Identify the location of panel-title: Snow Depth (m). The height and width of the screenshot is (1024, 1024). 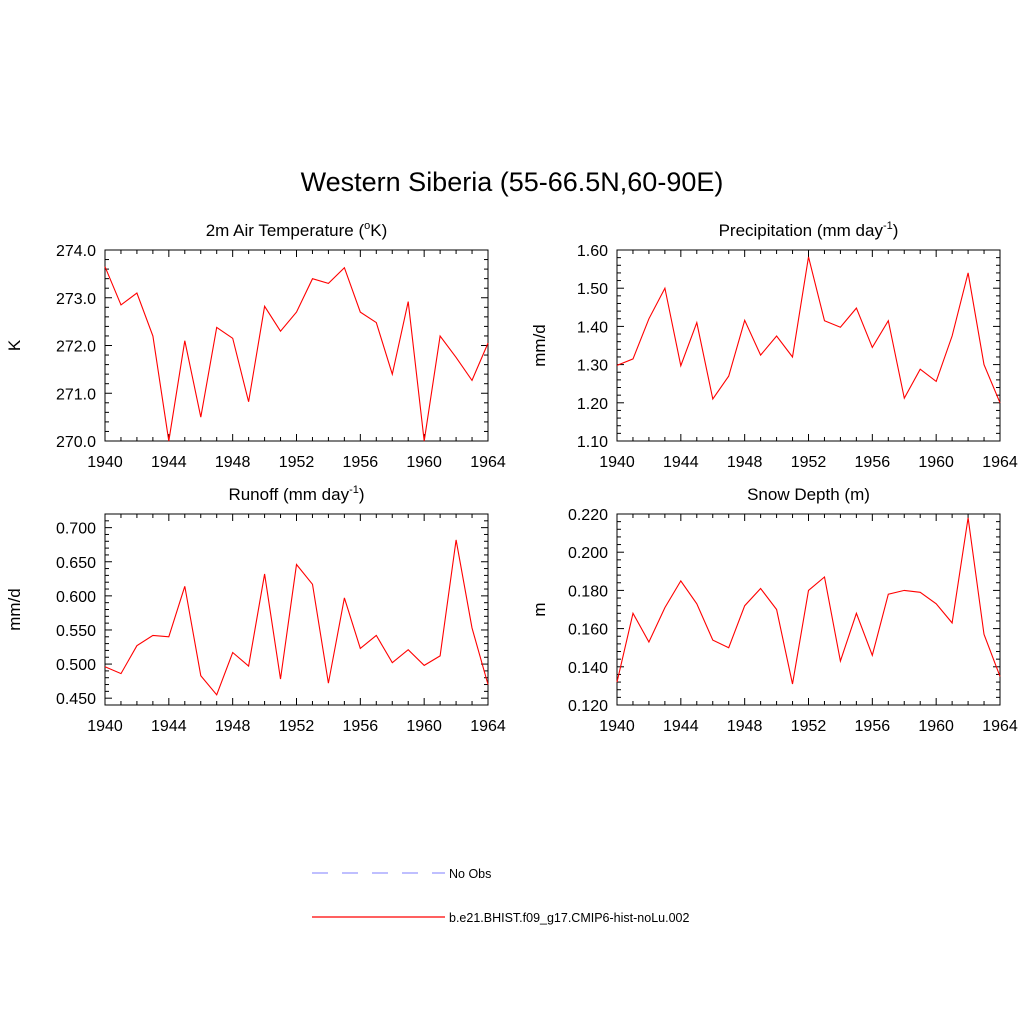
(808, 494).